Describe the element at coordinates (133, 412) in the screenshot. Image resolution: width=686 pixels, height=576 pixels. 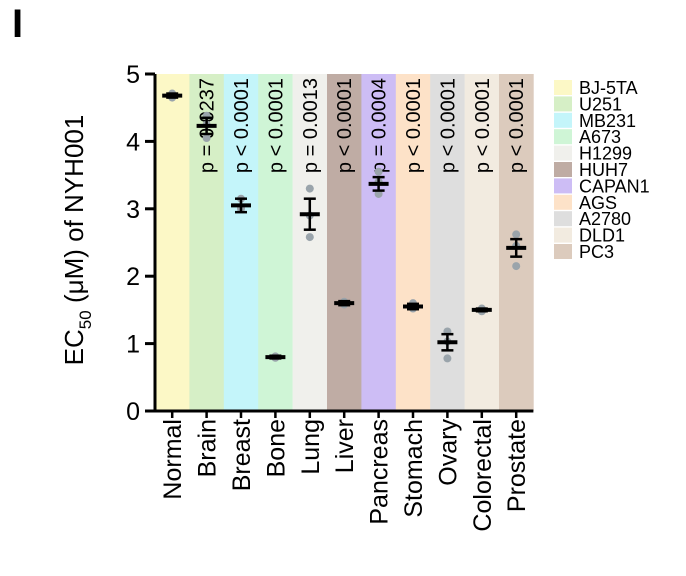
I see `y-tick-label: 0` at that location.